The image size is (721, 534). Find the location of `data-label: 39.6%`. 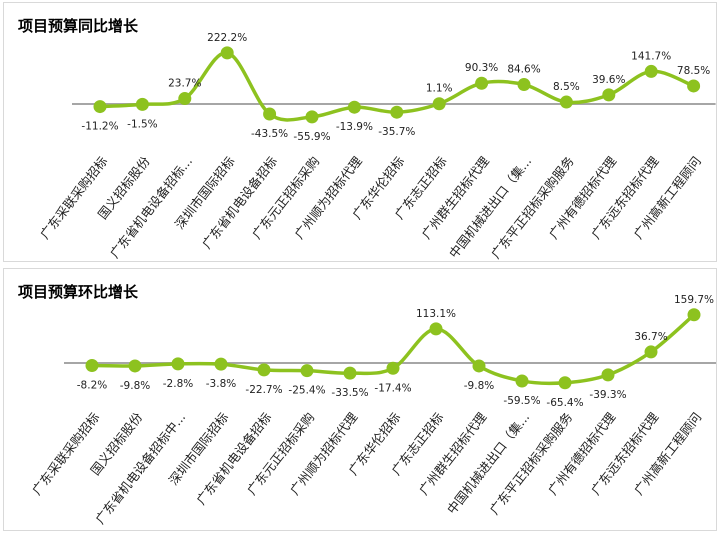

data-label: 39.6% is located at coordinates (608, 80).